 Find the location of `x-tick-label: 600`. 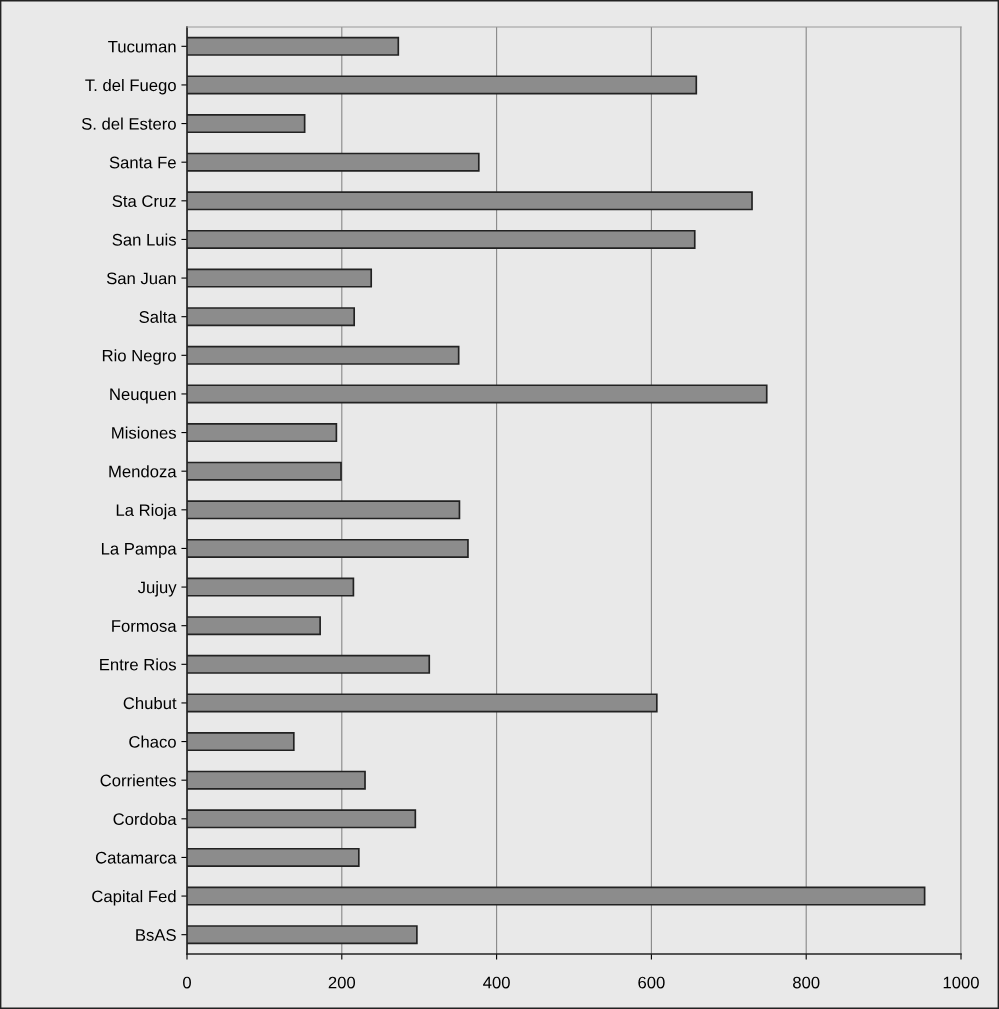

x-tick-label: 600 is located at coordinates (651, 982).